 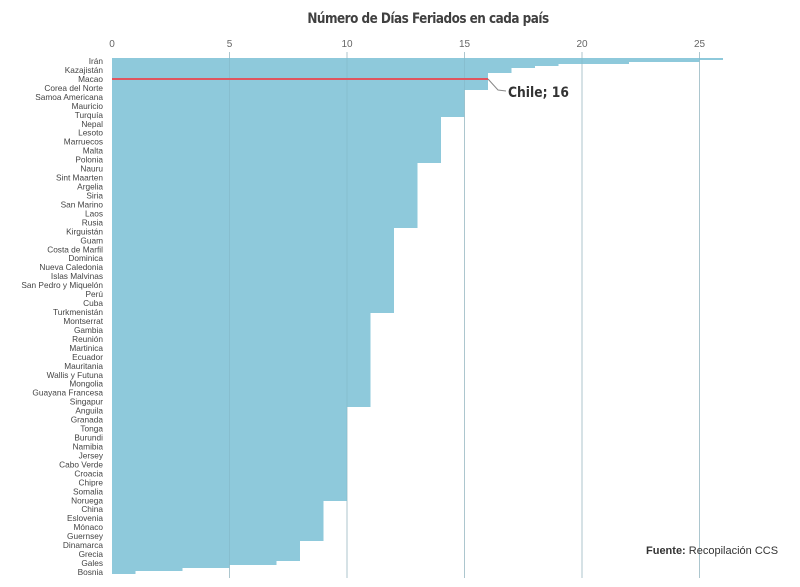 I want to click on category-label: Cabo Verde, so click(x=81, y=464).